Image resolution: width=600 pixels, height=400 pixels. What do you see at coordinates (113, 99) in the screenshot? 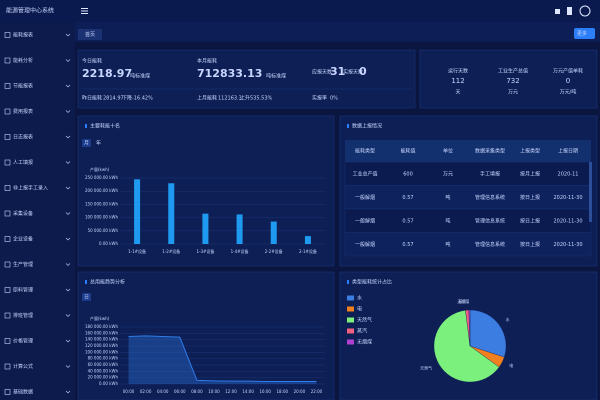
I see `kpi-value: 2814.97` at bounding box center [113, 99].